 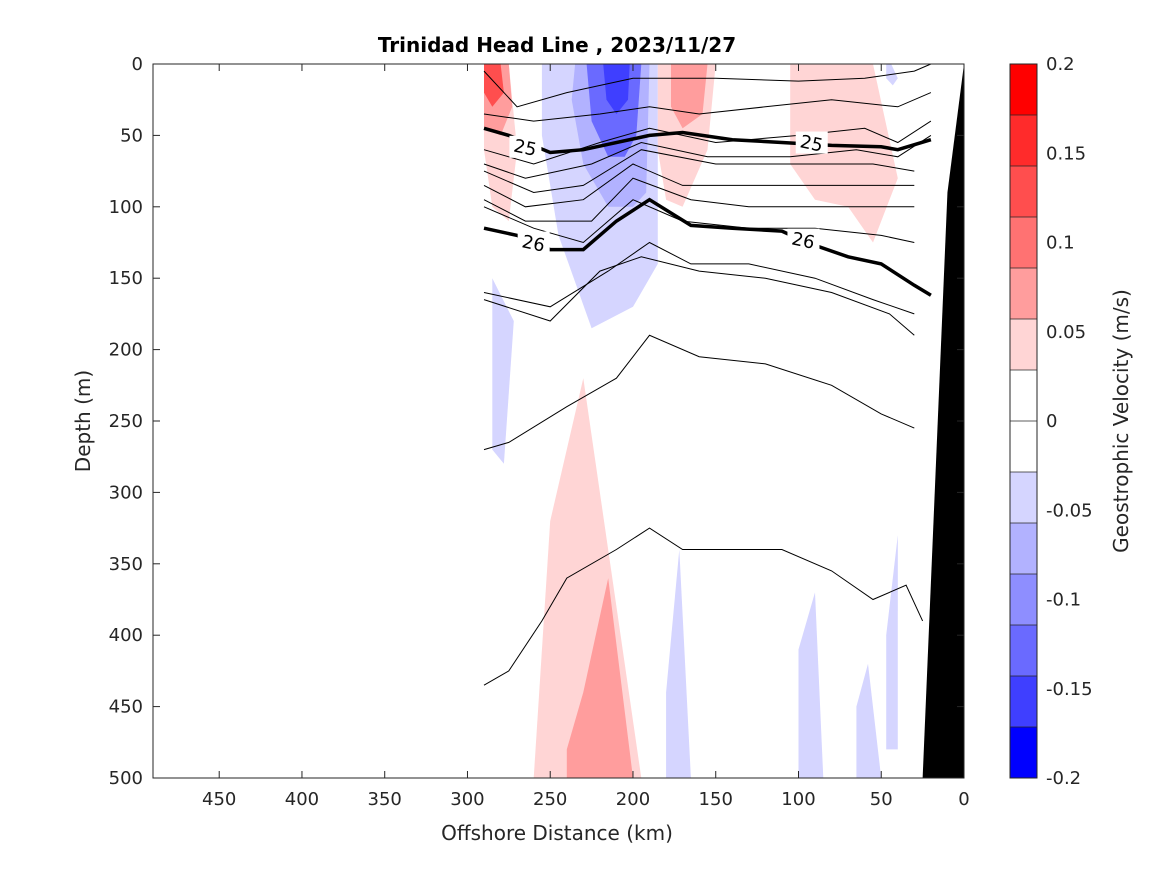 I want to click on x-tick-label: 350, so click(x=385, y=799).